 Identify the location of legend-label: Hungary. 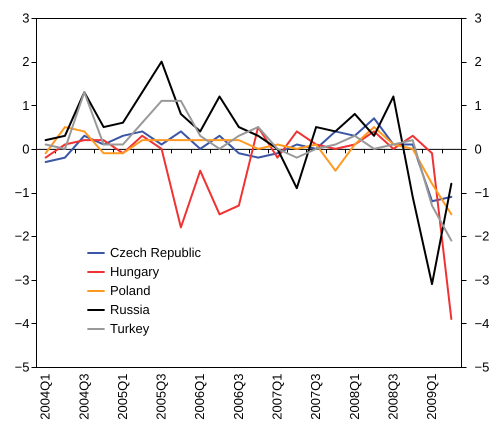
(135, 271).